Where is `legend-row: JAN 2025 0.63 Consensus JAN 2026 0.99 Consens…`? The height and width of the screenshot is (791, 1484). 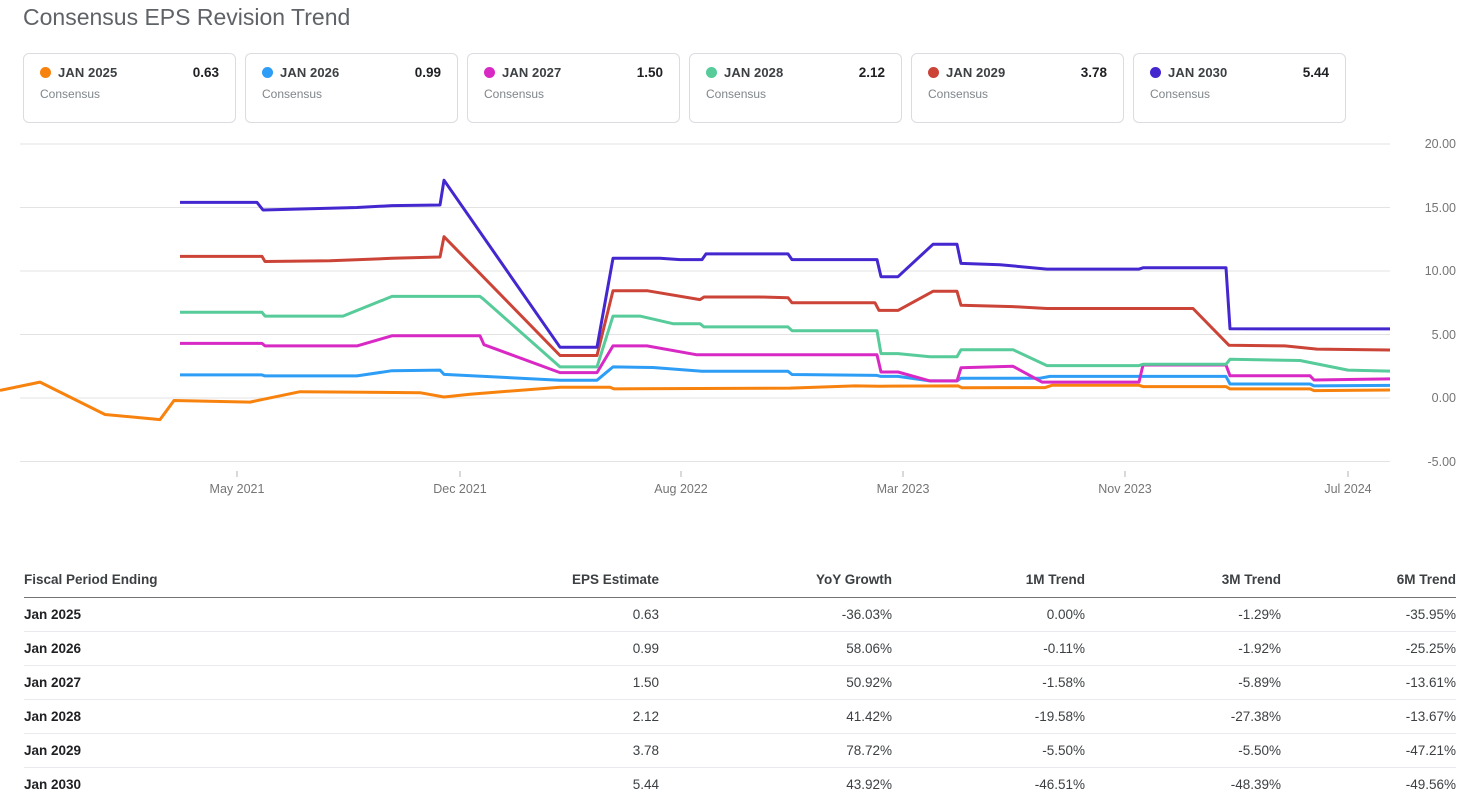
legend-row: JAN 2025 0.63 Consensus JAN 2026 0.99 Consens… is located at coordinates (753, 88).